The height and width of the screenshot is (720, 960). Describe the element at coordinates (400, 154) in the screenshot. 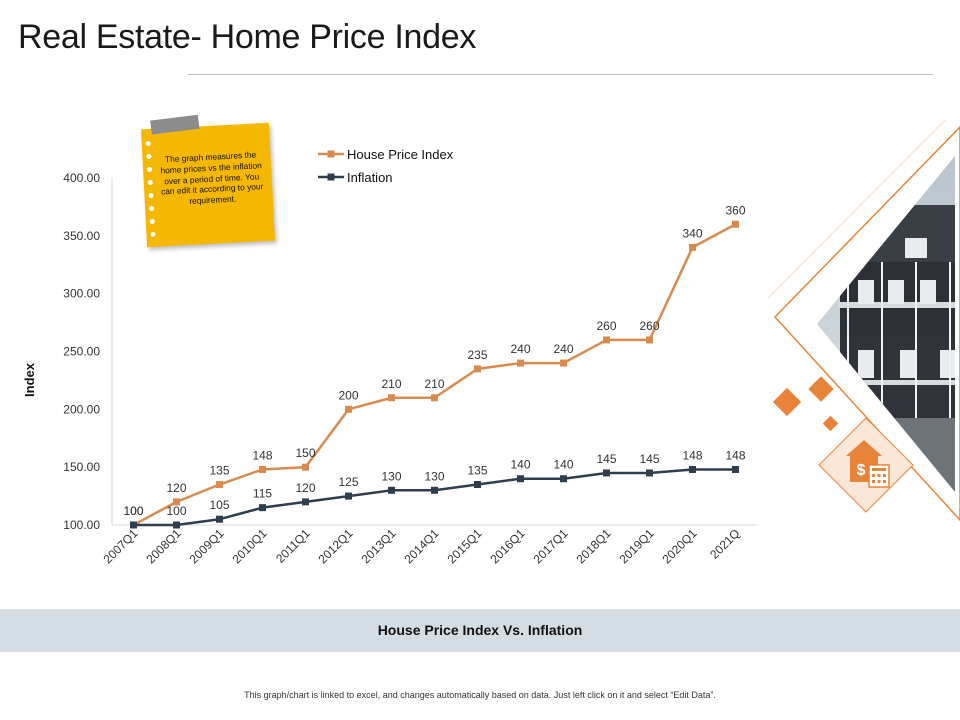

I see `legend-label: House Price Index` at that location.